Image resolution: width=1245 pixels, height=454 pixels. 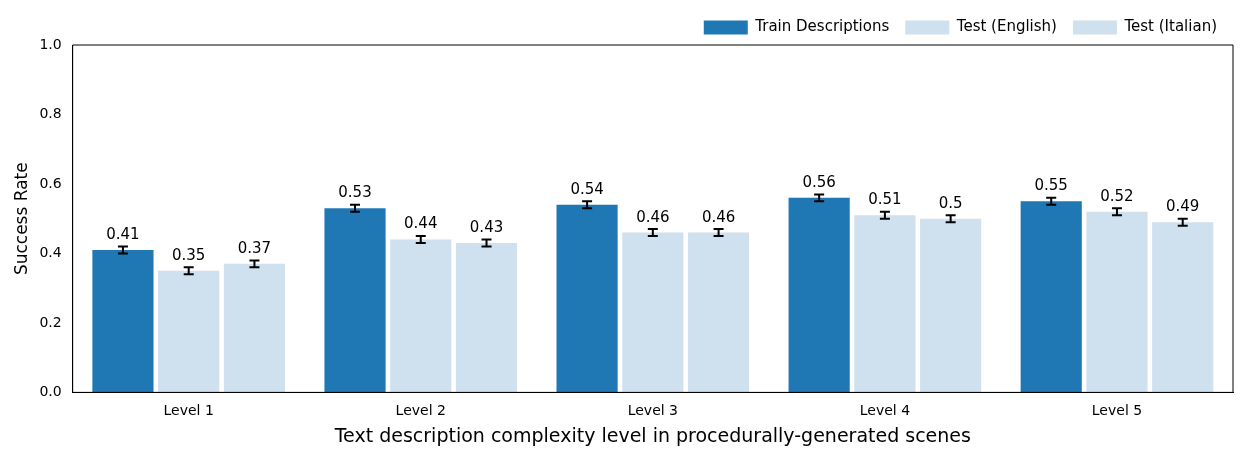 What do you see at coordinates (587, 188) in the screenshot?
I see `data-label: 0.54` at bounding box center [587, 188].